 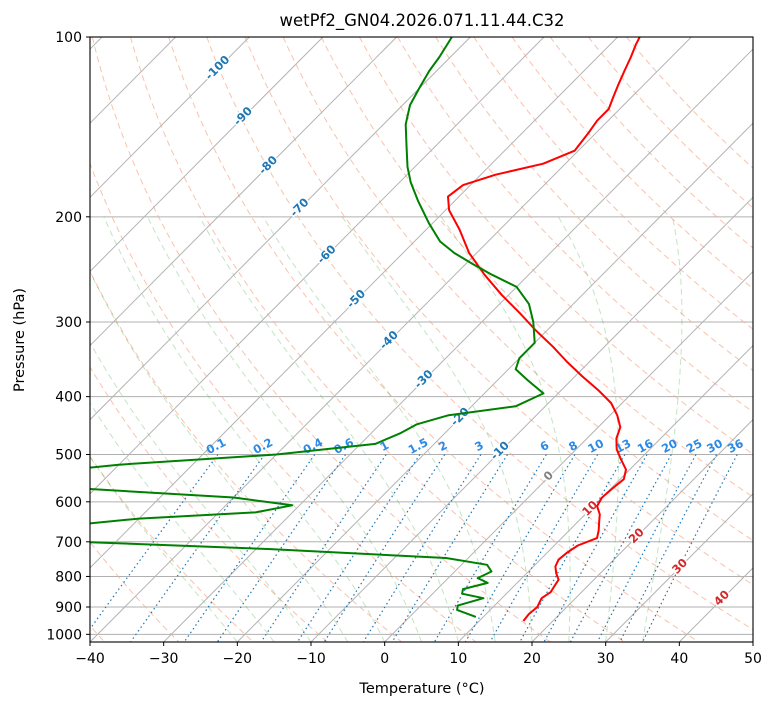 What do you see at coordinates (68, 543) in the screenshot?
I see `y-tick-label: 700` at bounding box center [68, 543].